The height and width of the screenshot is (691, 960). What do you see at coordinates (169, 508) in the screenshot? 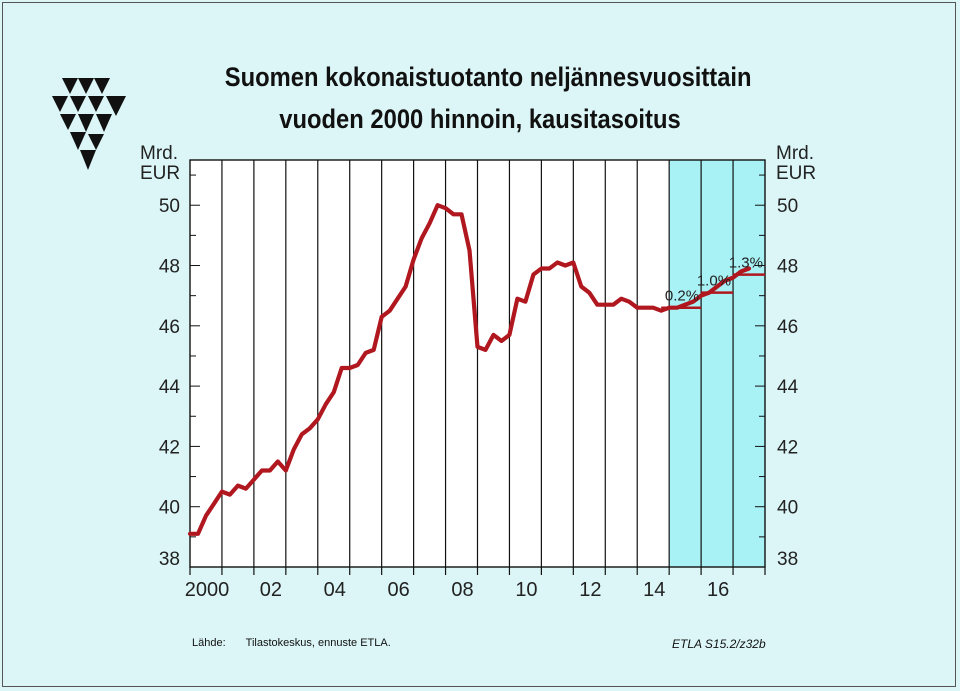
I see `left-y-tick-label: 40` at bounding box center [169, 508].